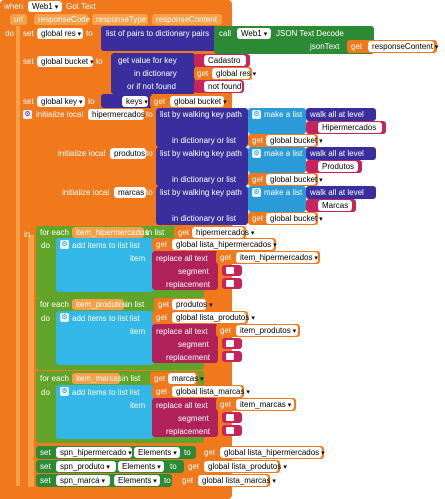 This screenshot has width=445, height=499. What do you see at coordinates (183, 378) in the screenshot?
I see `var-dropdown-marcas: marcas` at bounding box center [183, 378].